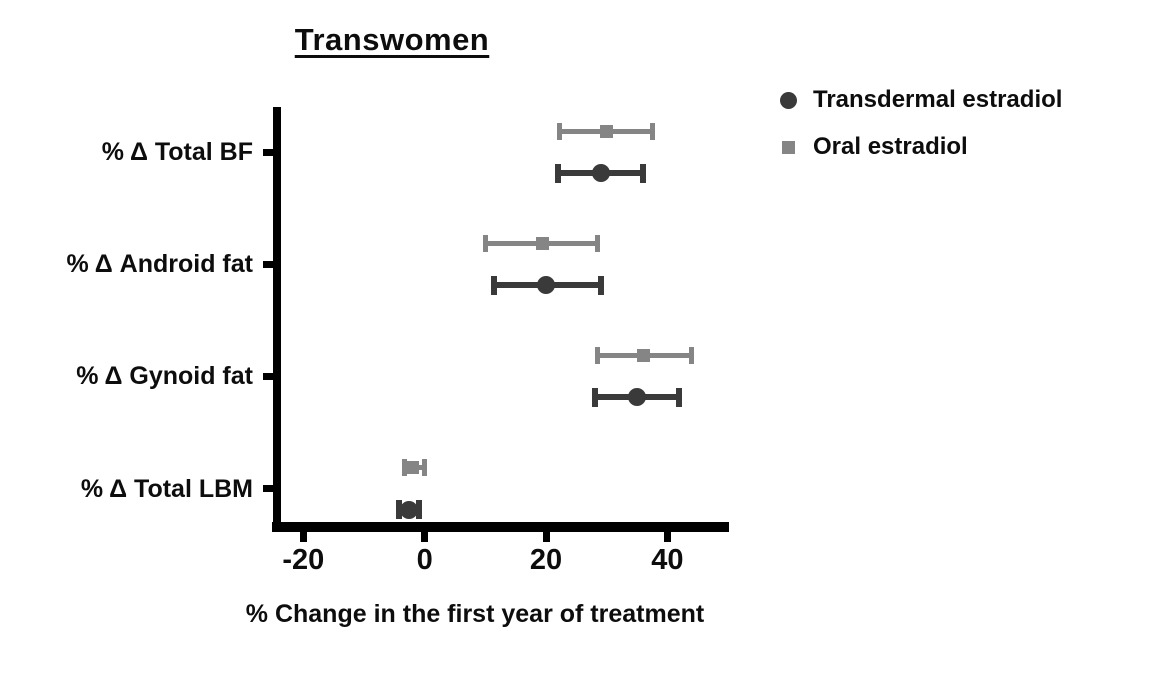 This screenshot has height=680, width=1153. I want to click on legend-item-oral-estradiol: Oral estradiol, so click(919, 147).